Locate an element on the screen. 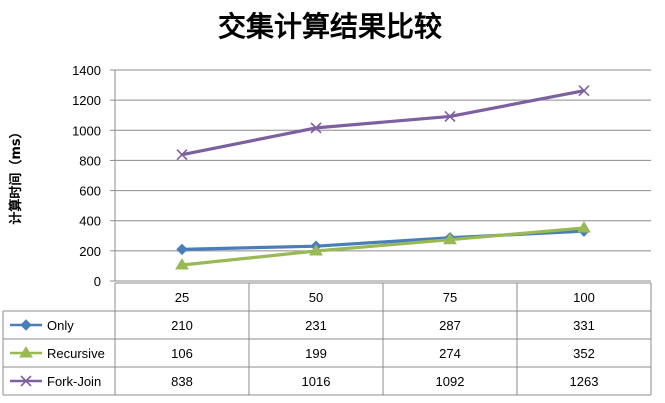 This screenshot has width=665, height=403. table-cell: 199 is located at coordinates (316, 353).